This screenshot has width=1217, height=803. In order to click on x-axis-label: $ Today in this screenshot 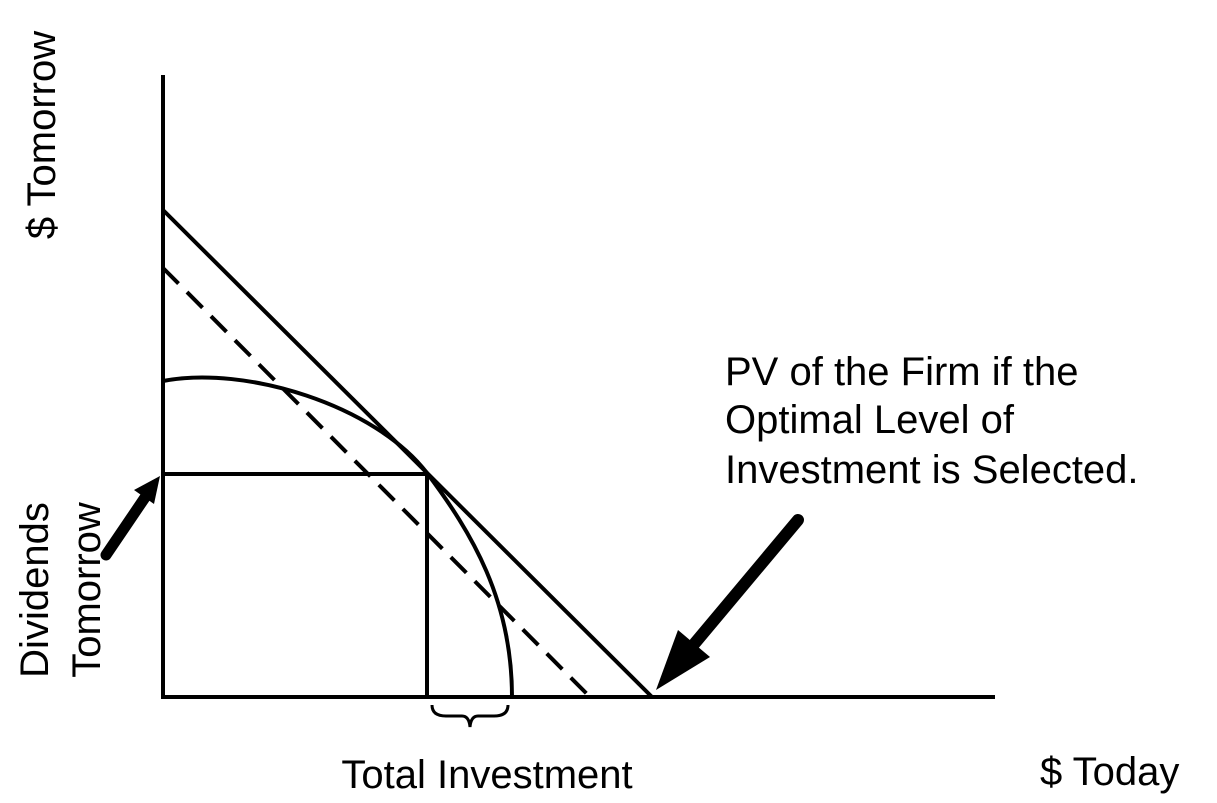, I will do `click(1109, 772)`.